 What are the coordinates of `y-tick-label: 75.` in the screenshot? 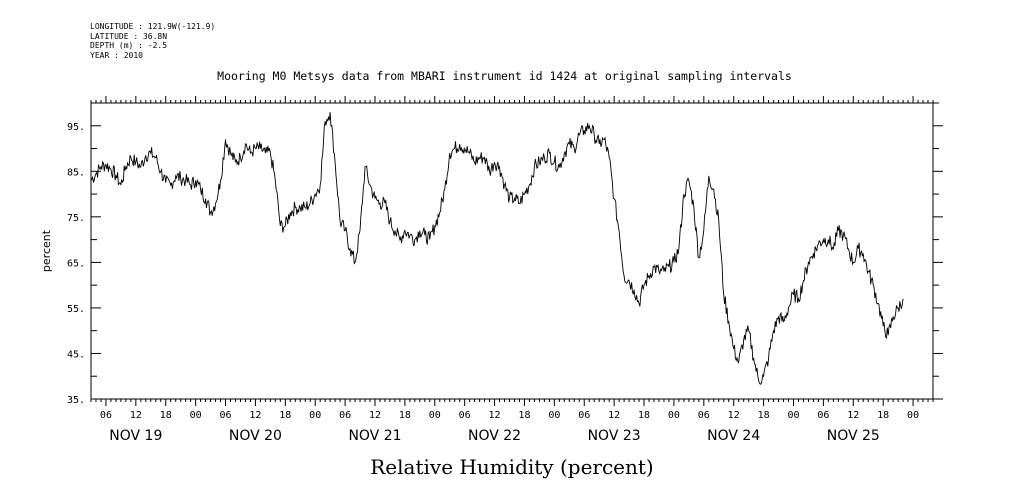 It's located at (76, 218).